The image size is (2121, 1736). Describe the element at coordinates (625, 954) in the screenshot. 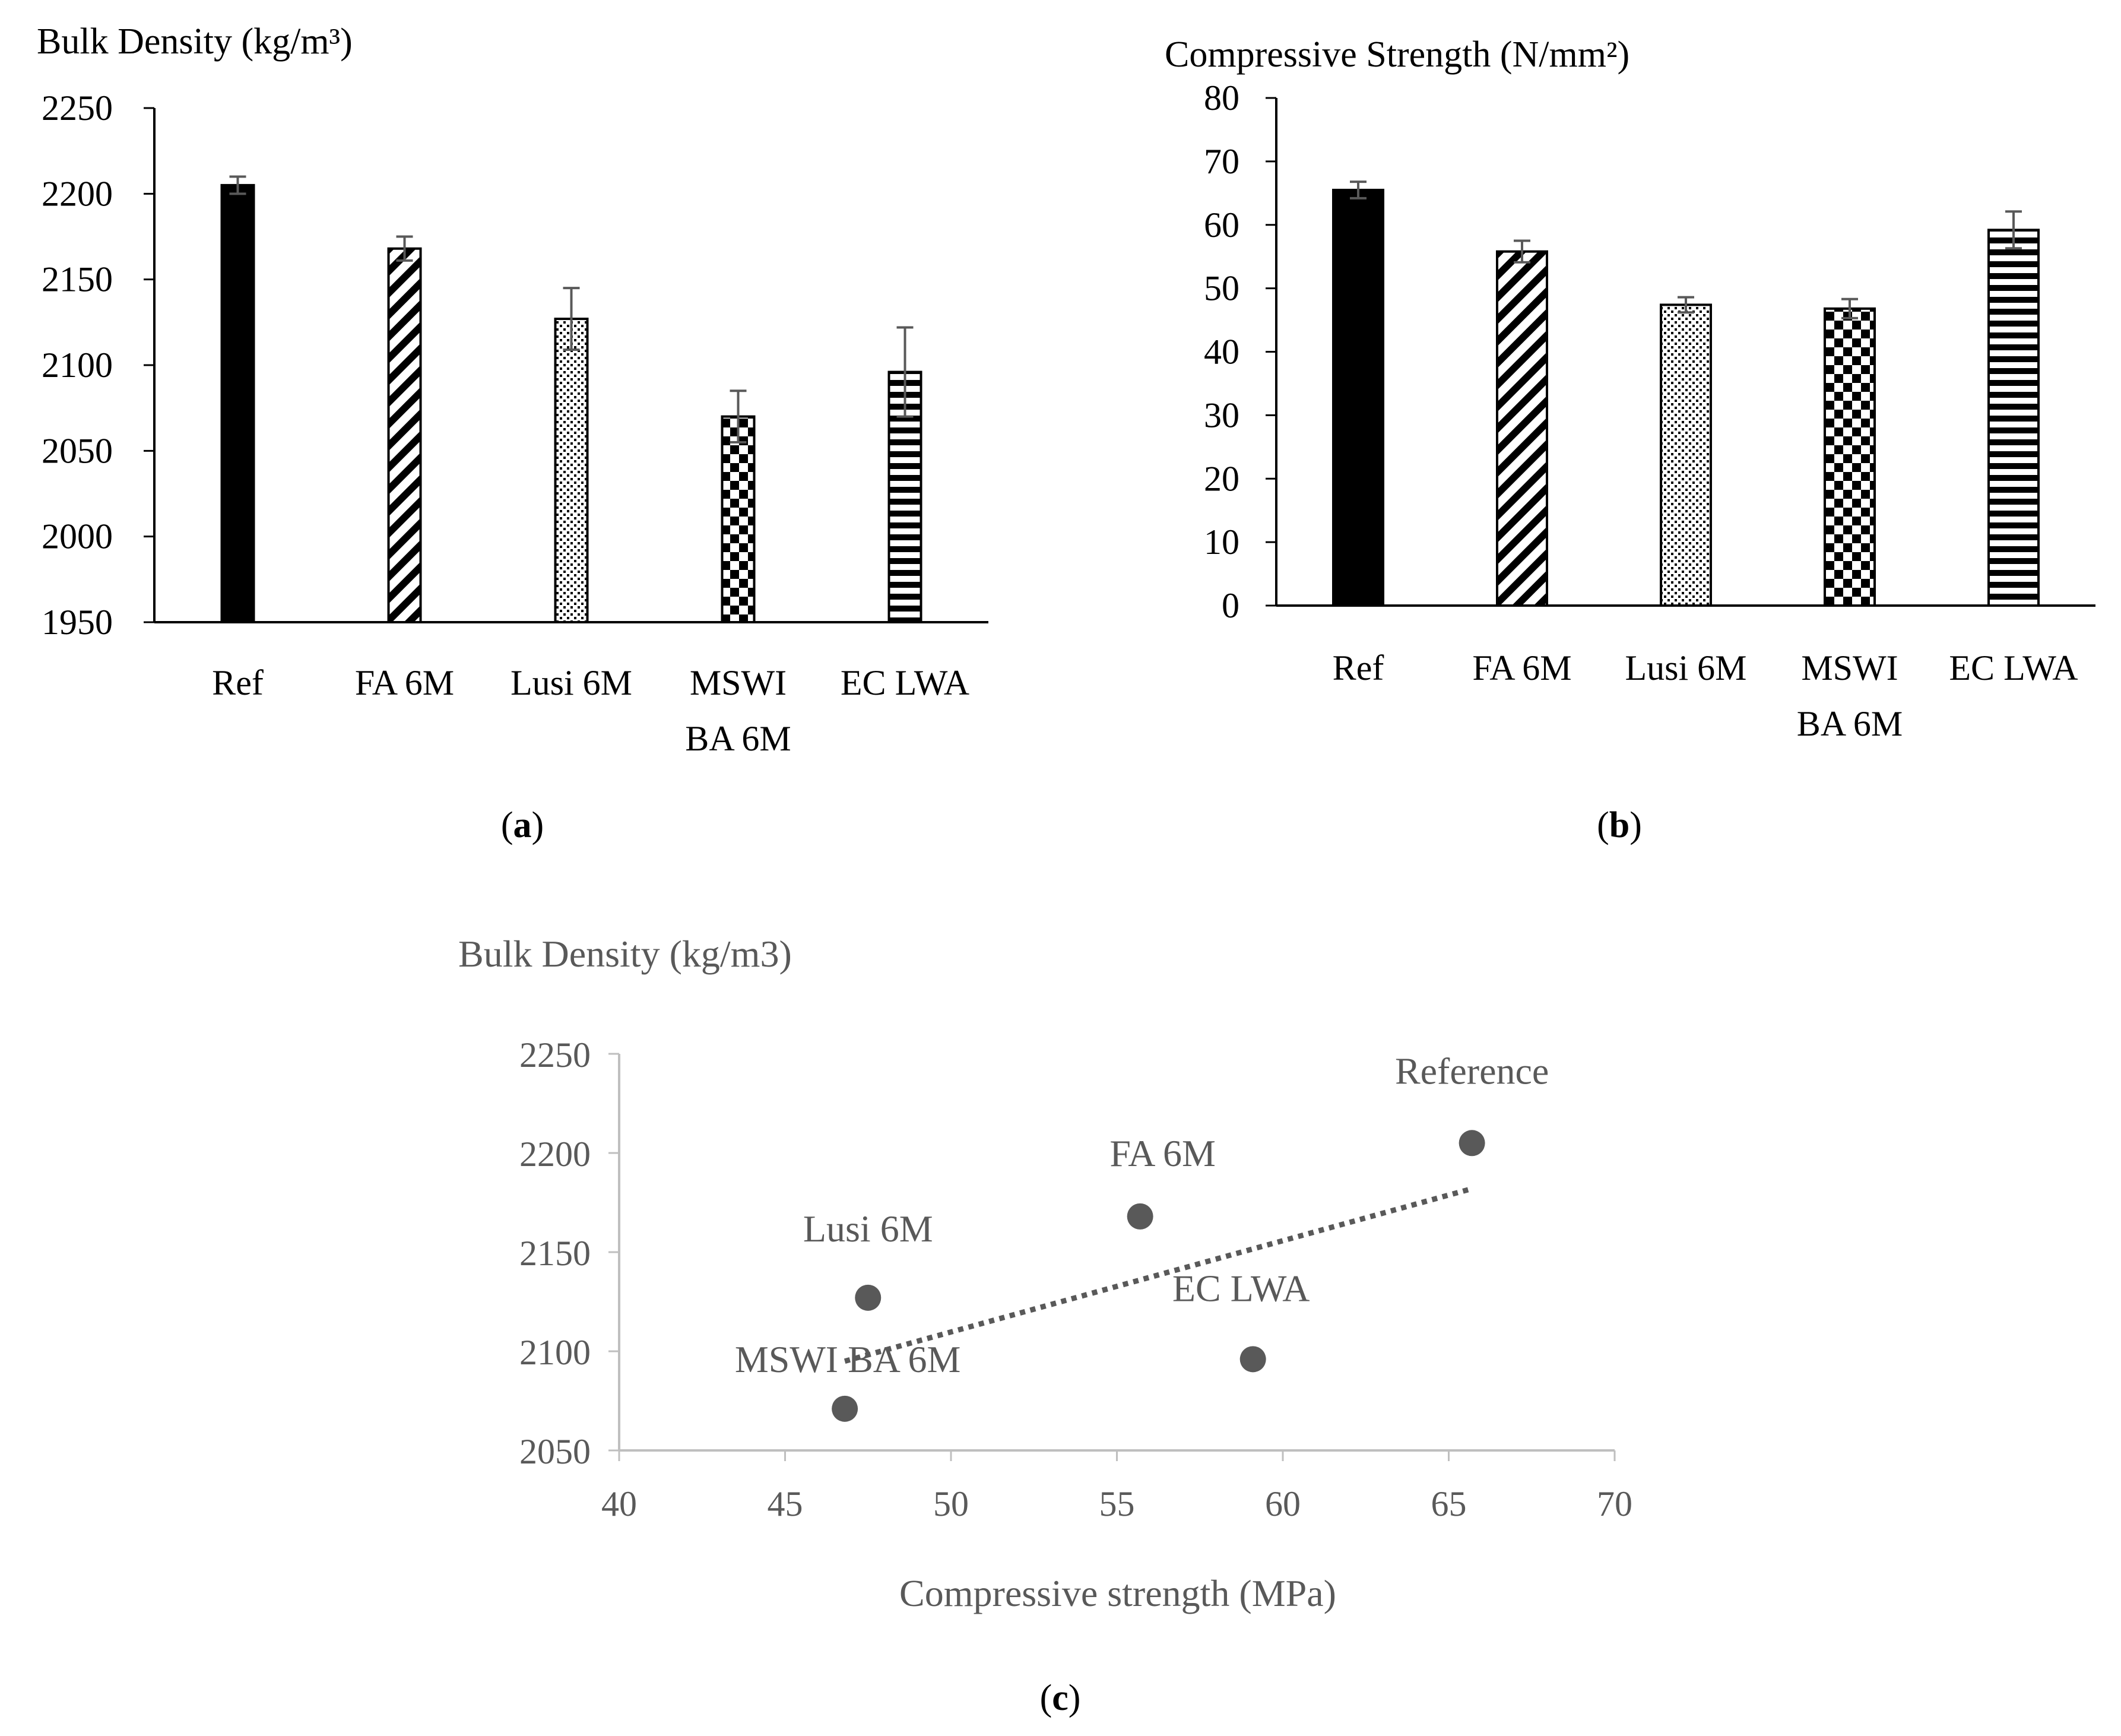

I see `chart-c-title: Bulk Density (kg/m3)` at that location.